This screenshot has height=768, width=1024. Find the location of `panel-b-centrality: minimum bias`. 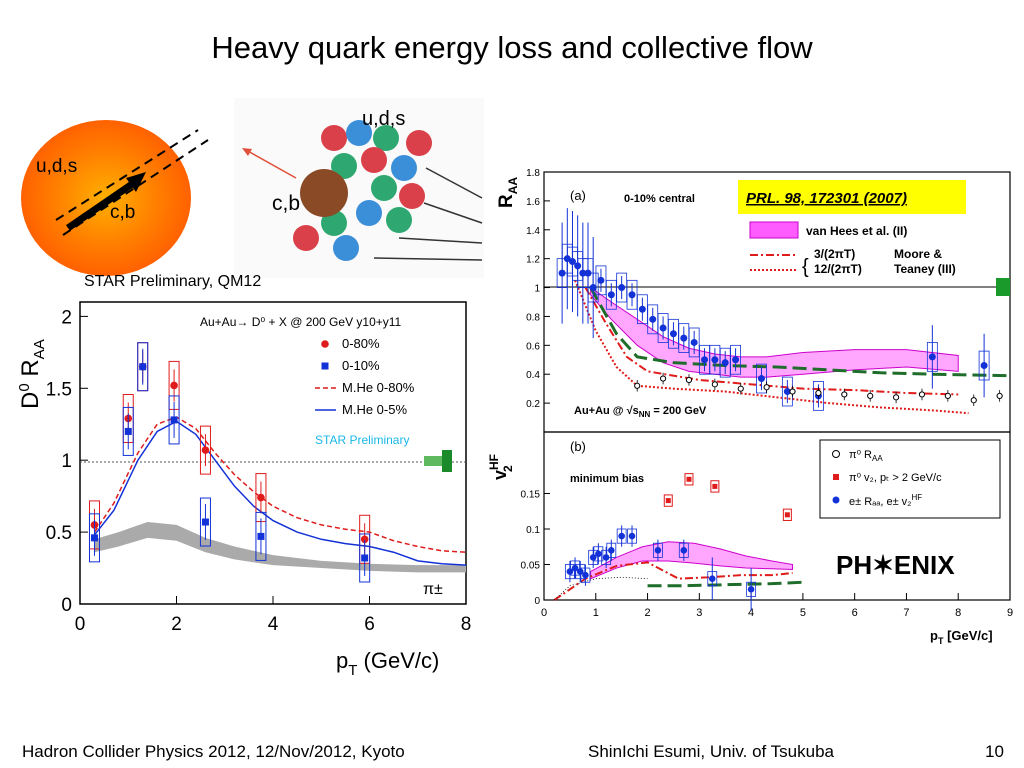

panel-b-centrality: minimum bias is located at coordinates (607, 479).